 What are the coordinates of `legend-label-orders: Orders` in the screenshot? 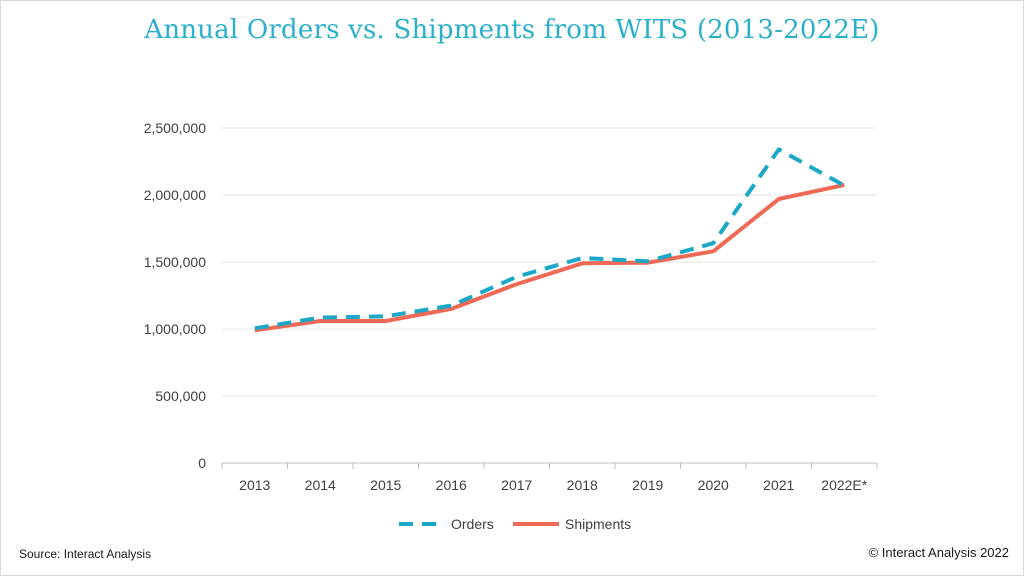 It's located at (472, 524).